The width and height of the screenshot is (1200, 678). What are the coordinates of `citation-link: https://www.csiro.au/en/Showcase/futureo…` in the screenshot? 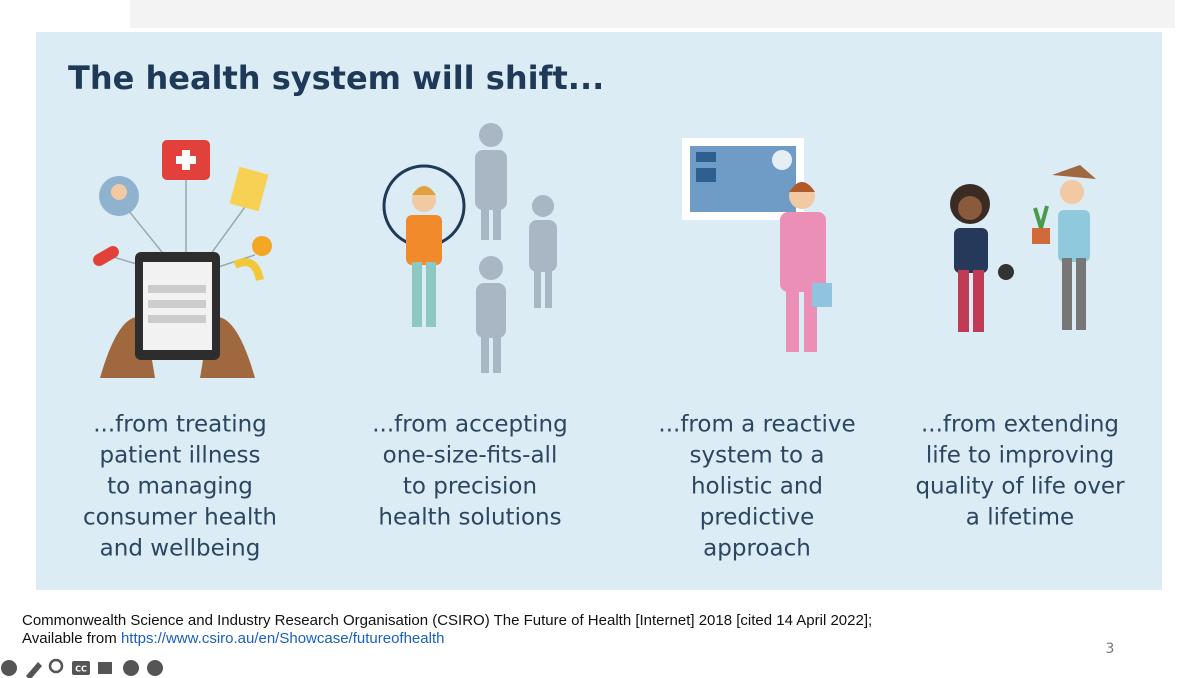 It's located at (282, 638).